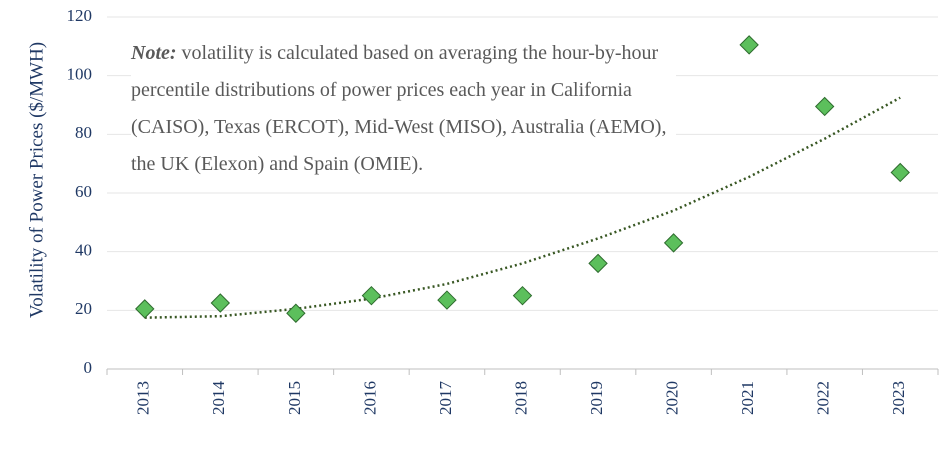 The height and width of the screenshot is (454, 947). I want to click on x-tick-label: 2013, so click(143, 398).